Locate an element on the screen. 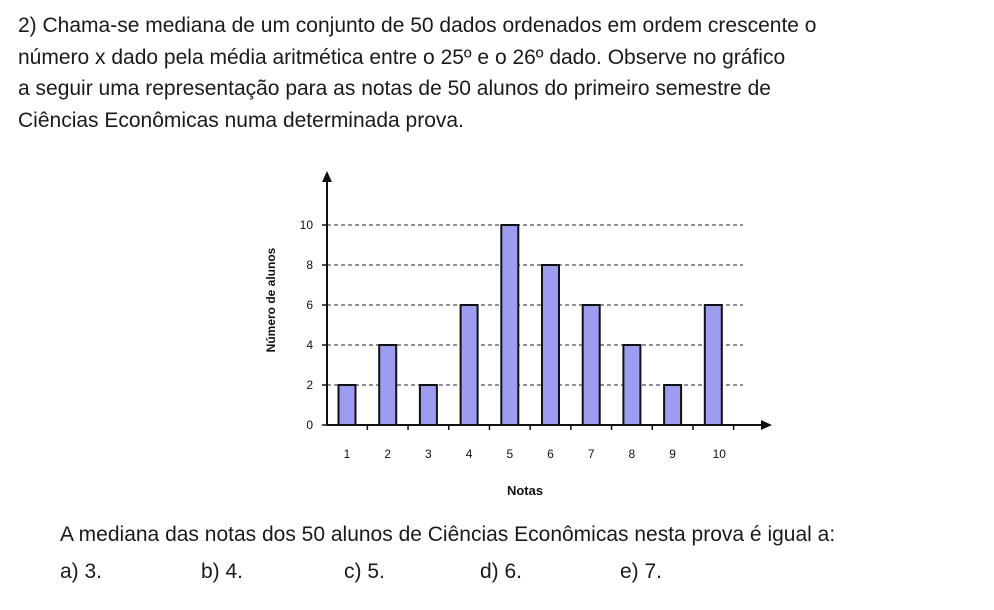 The image size is (994, 610). x-tick-label: 5 is located at coordinates (509, 454).